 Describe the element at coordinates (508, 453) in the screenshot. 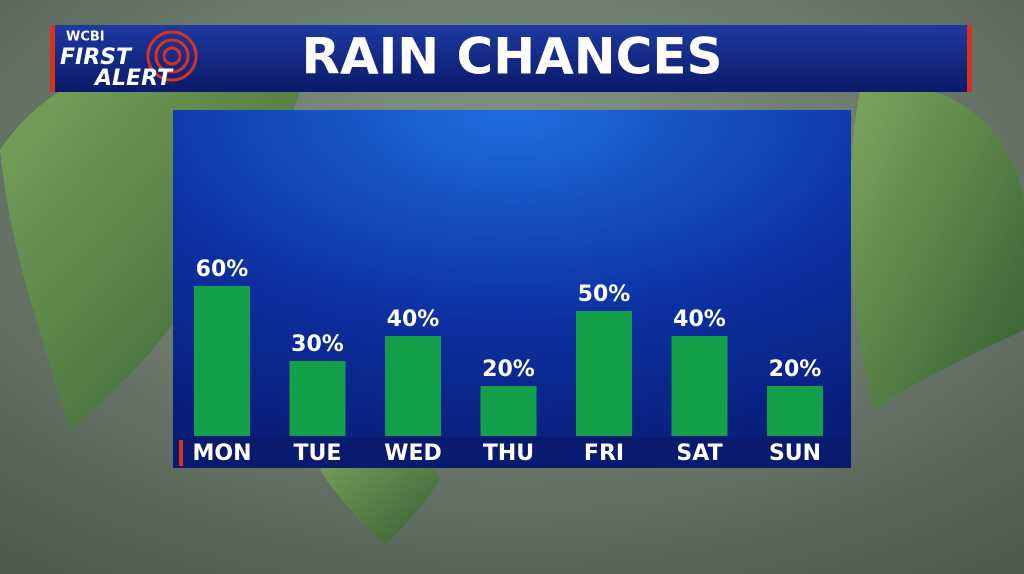

I see `x-tick-label: THU` at that location.